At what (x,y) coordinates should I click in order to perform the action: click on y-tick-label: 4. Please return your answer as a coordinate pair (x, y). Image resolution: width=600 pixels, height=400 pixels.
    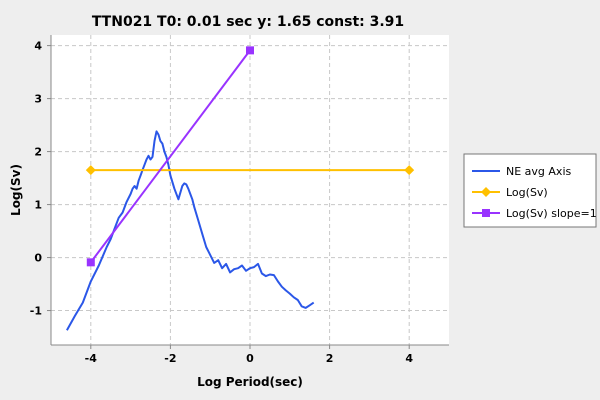
    Looking at the image, I should click on (38, 46).